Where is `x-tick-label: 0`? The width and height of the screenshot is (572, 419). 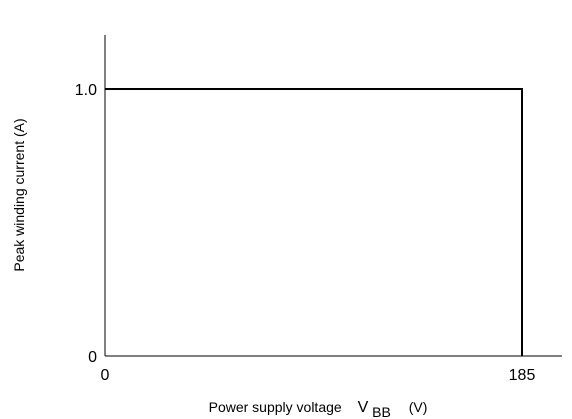 x-tick-label: 0 is located at coordinates (105, 375).